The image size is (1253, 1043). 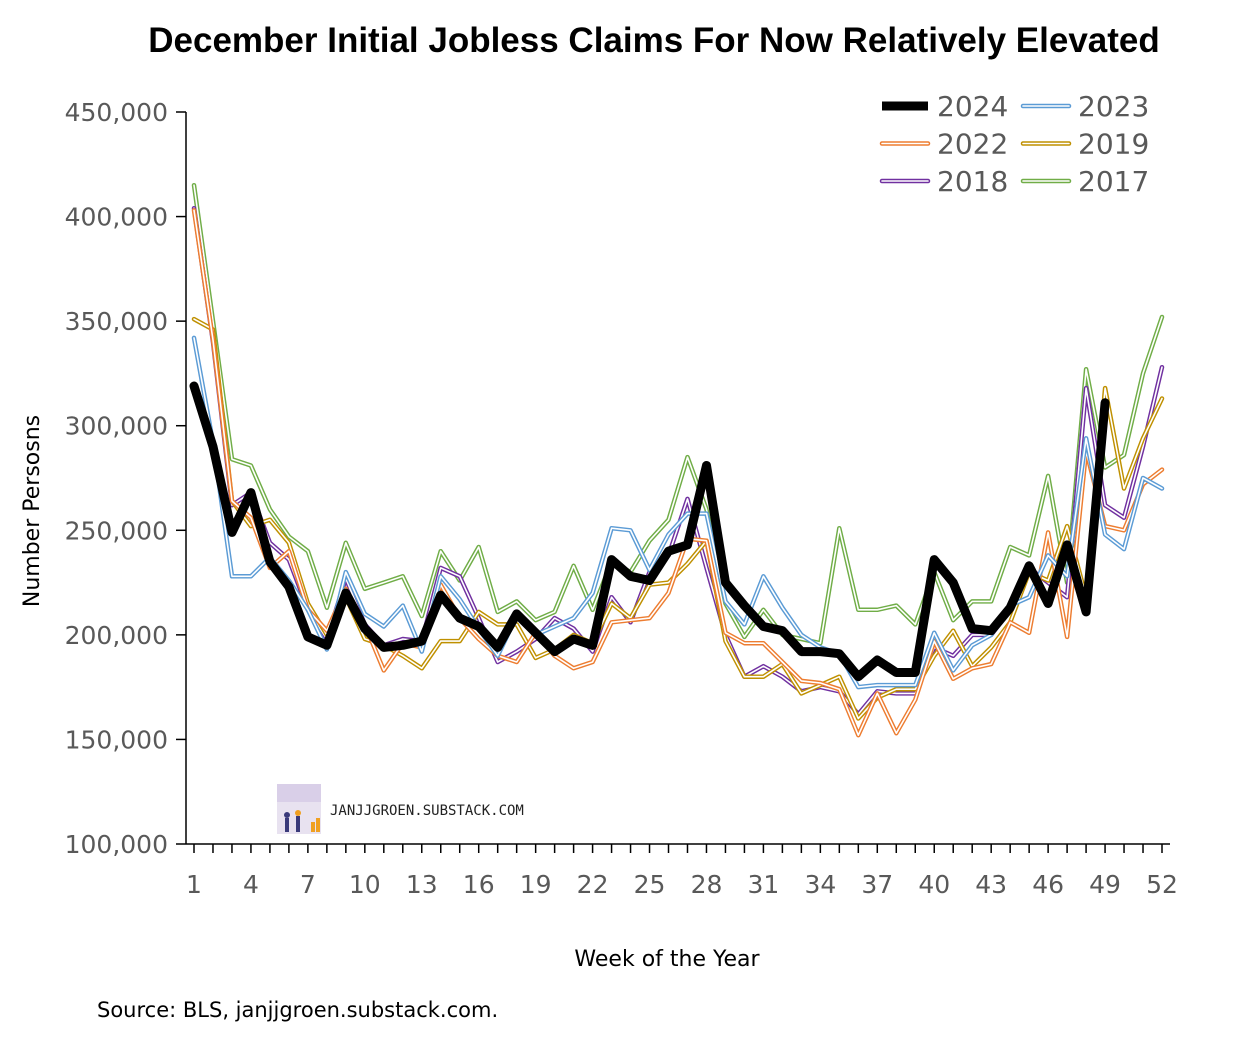 What do you see at coordinates (116, 530) in the screenshot?
I see `y-tick-label: 250,000` at bounding box center [116, 530].